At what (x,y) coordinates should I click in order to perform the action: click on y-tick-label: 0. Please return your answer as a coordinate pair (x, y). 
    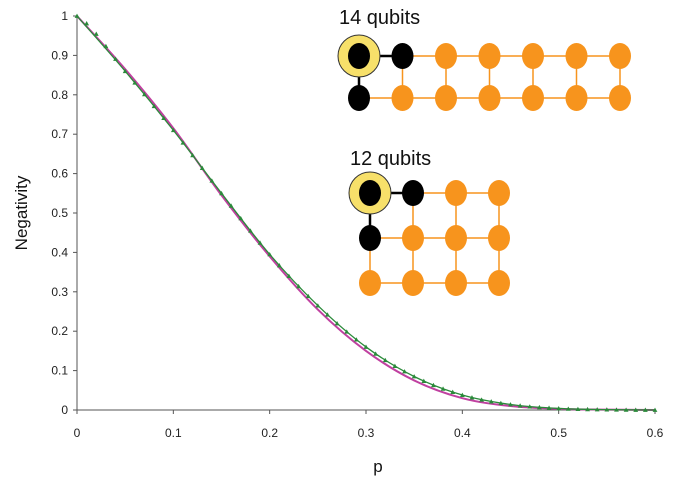
    Looking at the image, I should click on (64, 410).